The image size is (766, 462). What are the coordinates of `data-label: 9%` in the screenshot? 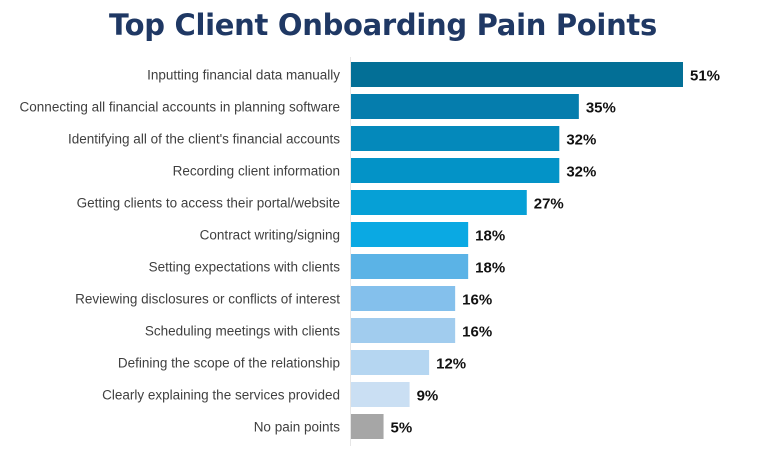 It's located at (428, 396).